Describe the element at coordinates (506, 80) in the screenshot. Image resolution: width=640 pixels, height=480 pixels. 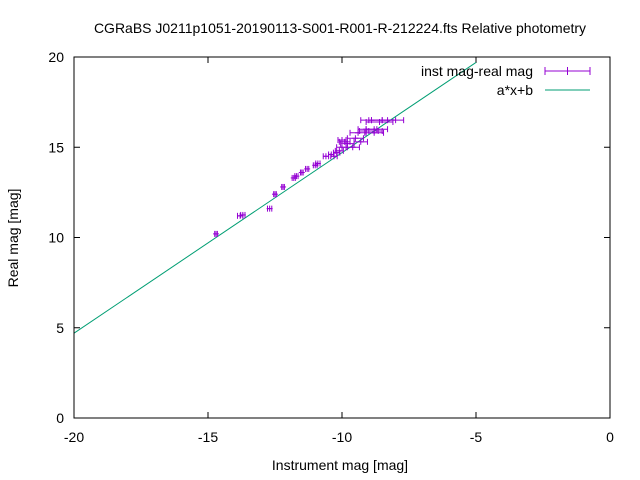
I see `legend: inst mag-real mag a*x+b` at that location.